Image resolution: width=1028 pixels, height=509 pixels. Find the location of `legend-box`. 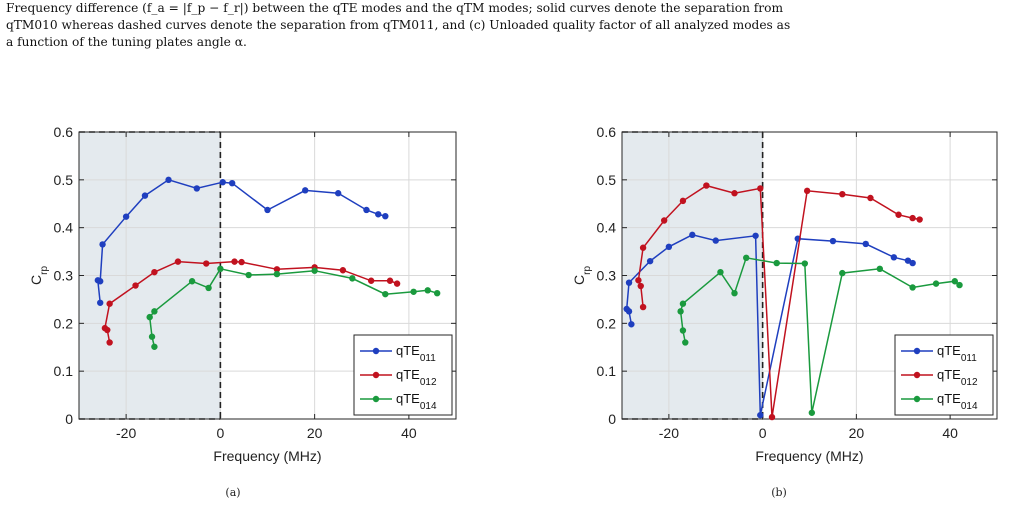

legend-box is located at coordinates (403, 375).